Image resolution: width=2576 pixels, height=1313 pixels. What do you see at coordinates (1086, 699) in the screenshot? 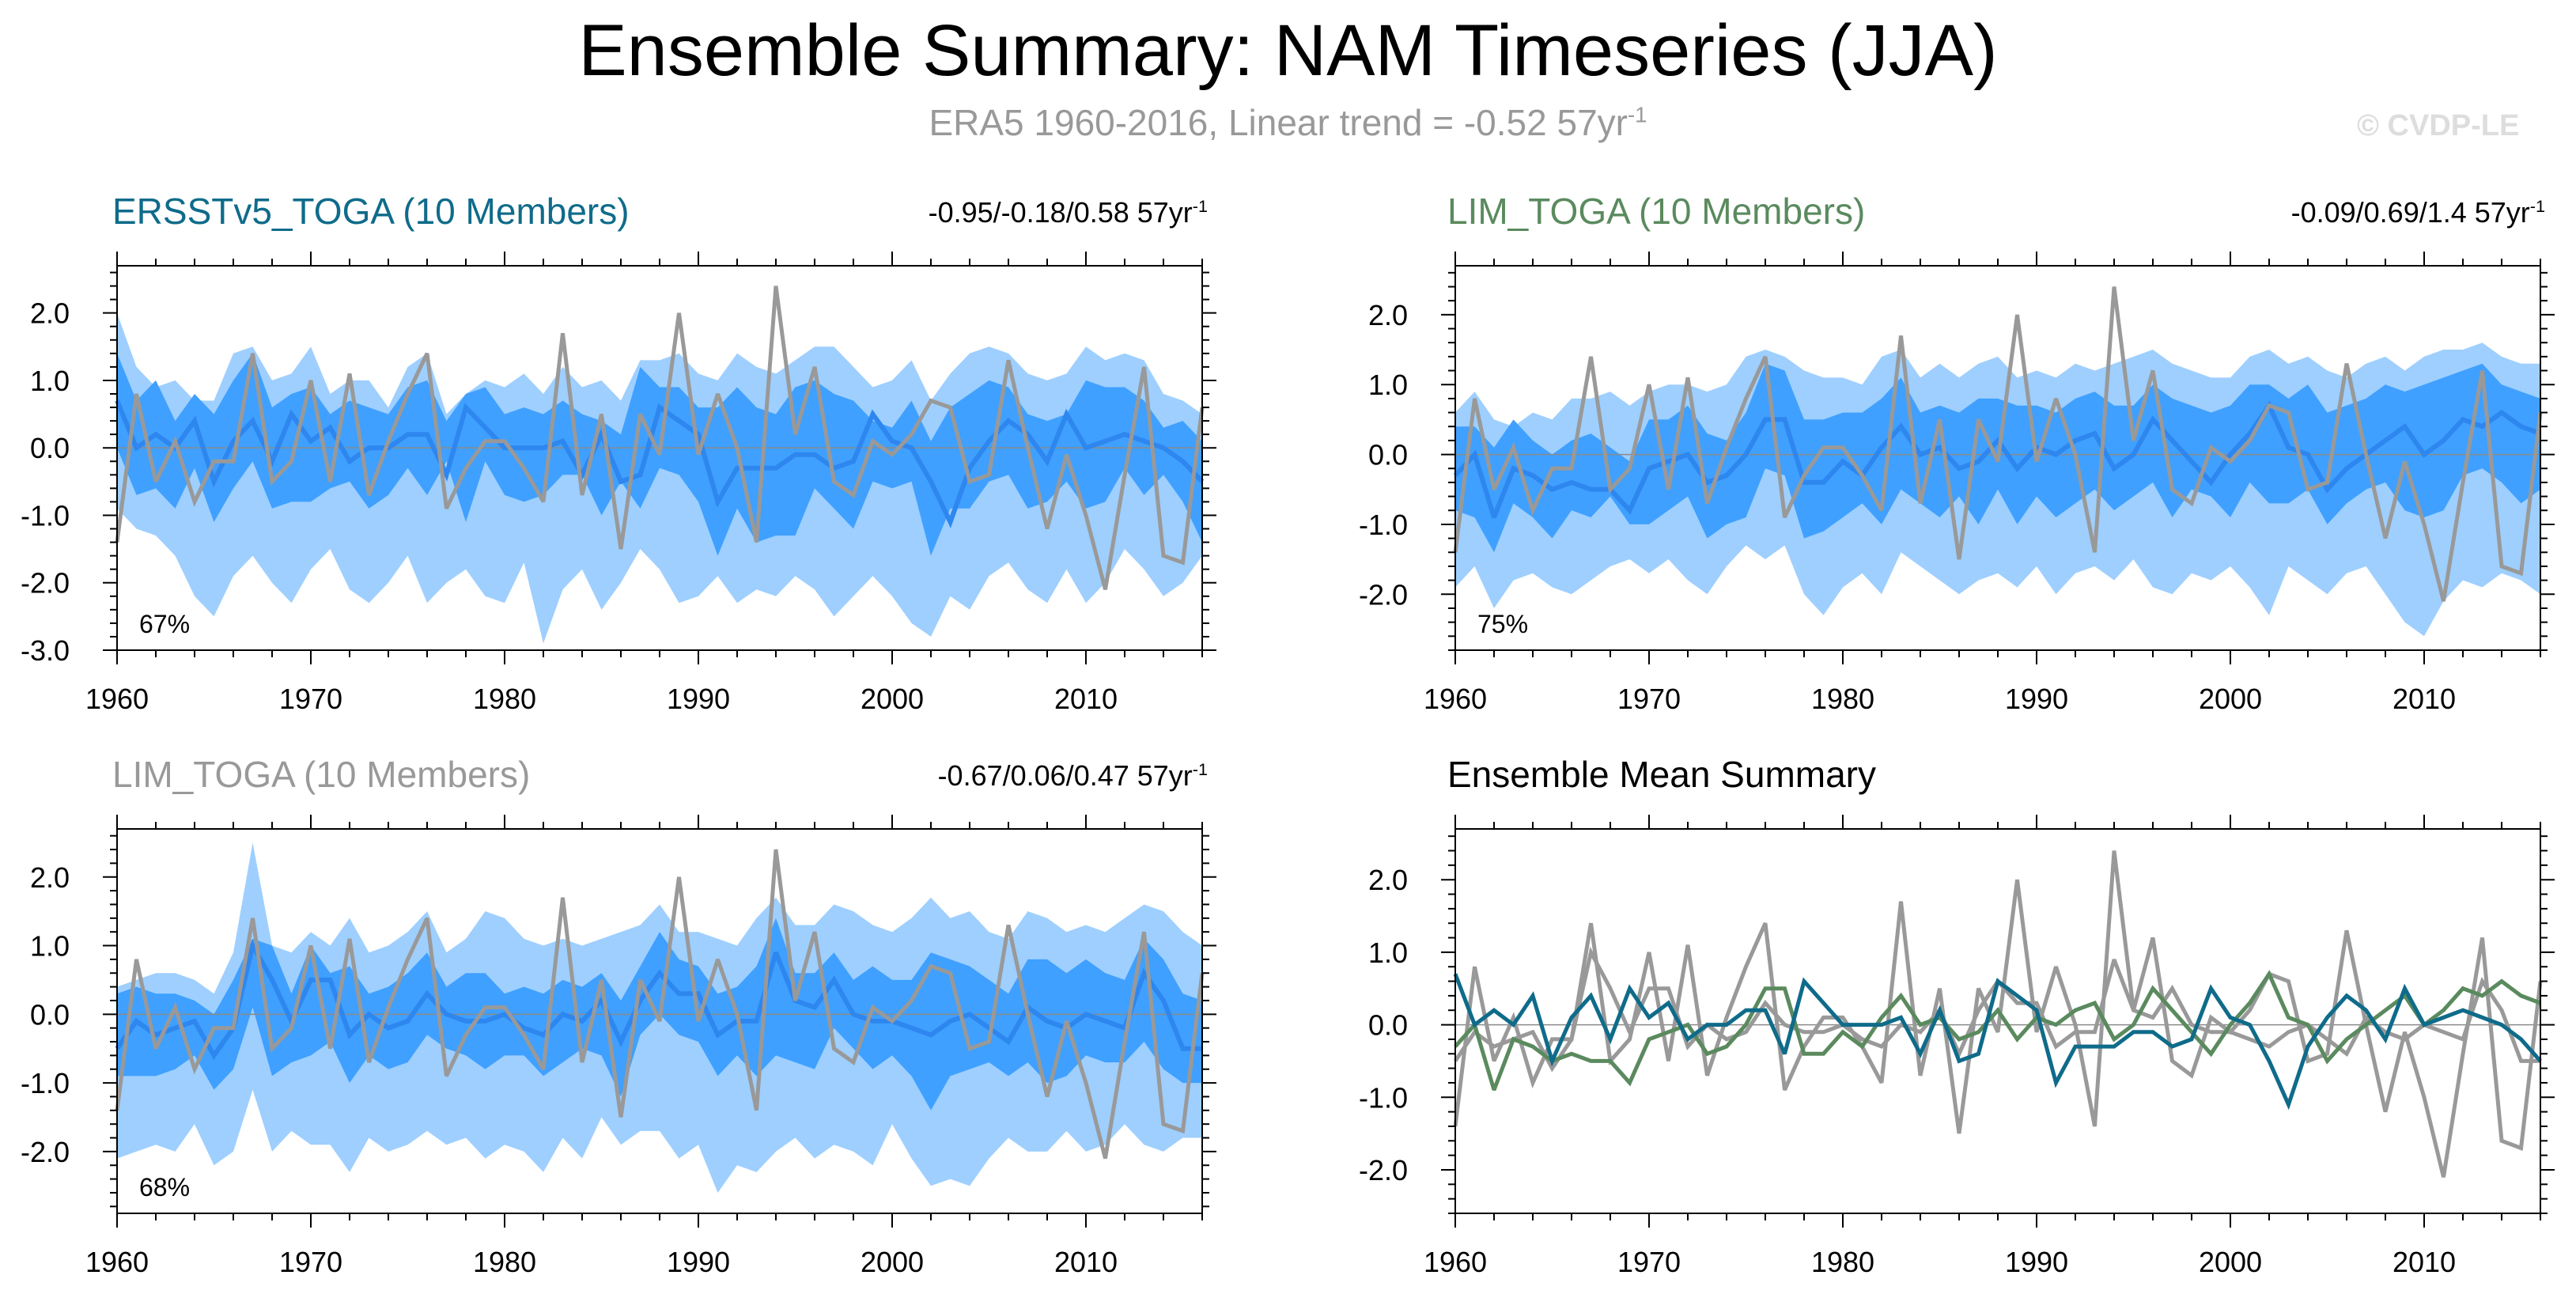
I see `panel-1-x-tick-label: 2010` at bounding box center [1086, 699].